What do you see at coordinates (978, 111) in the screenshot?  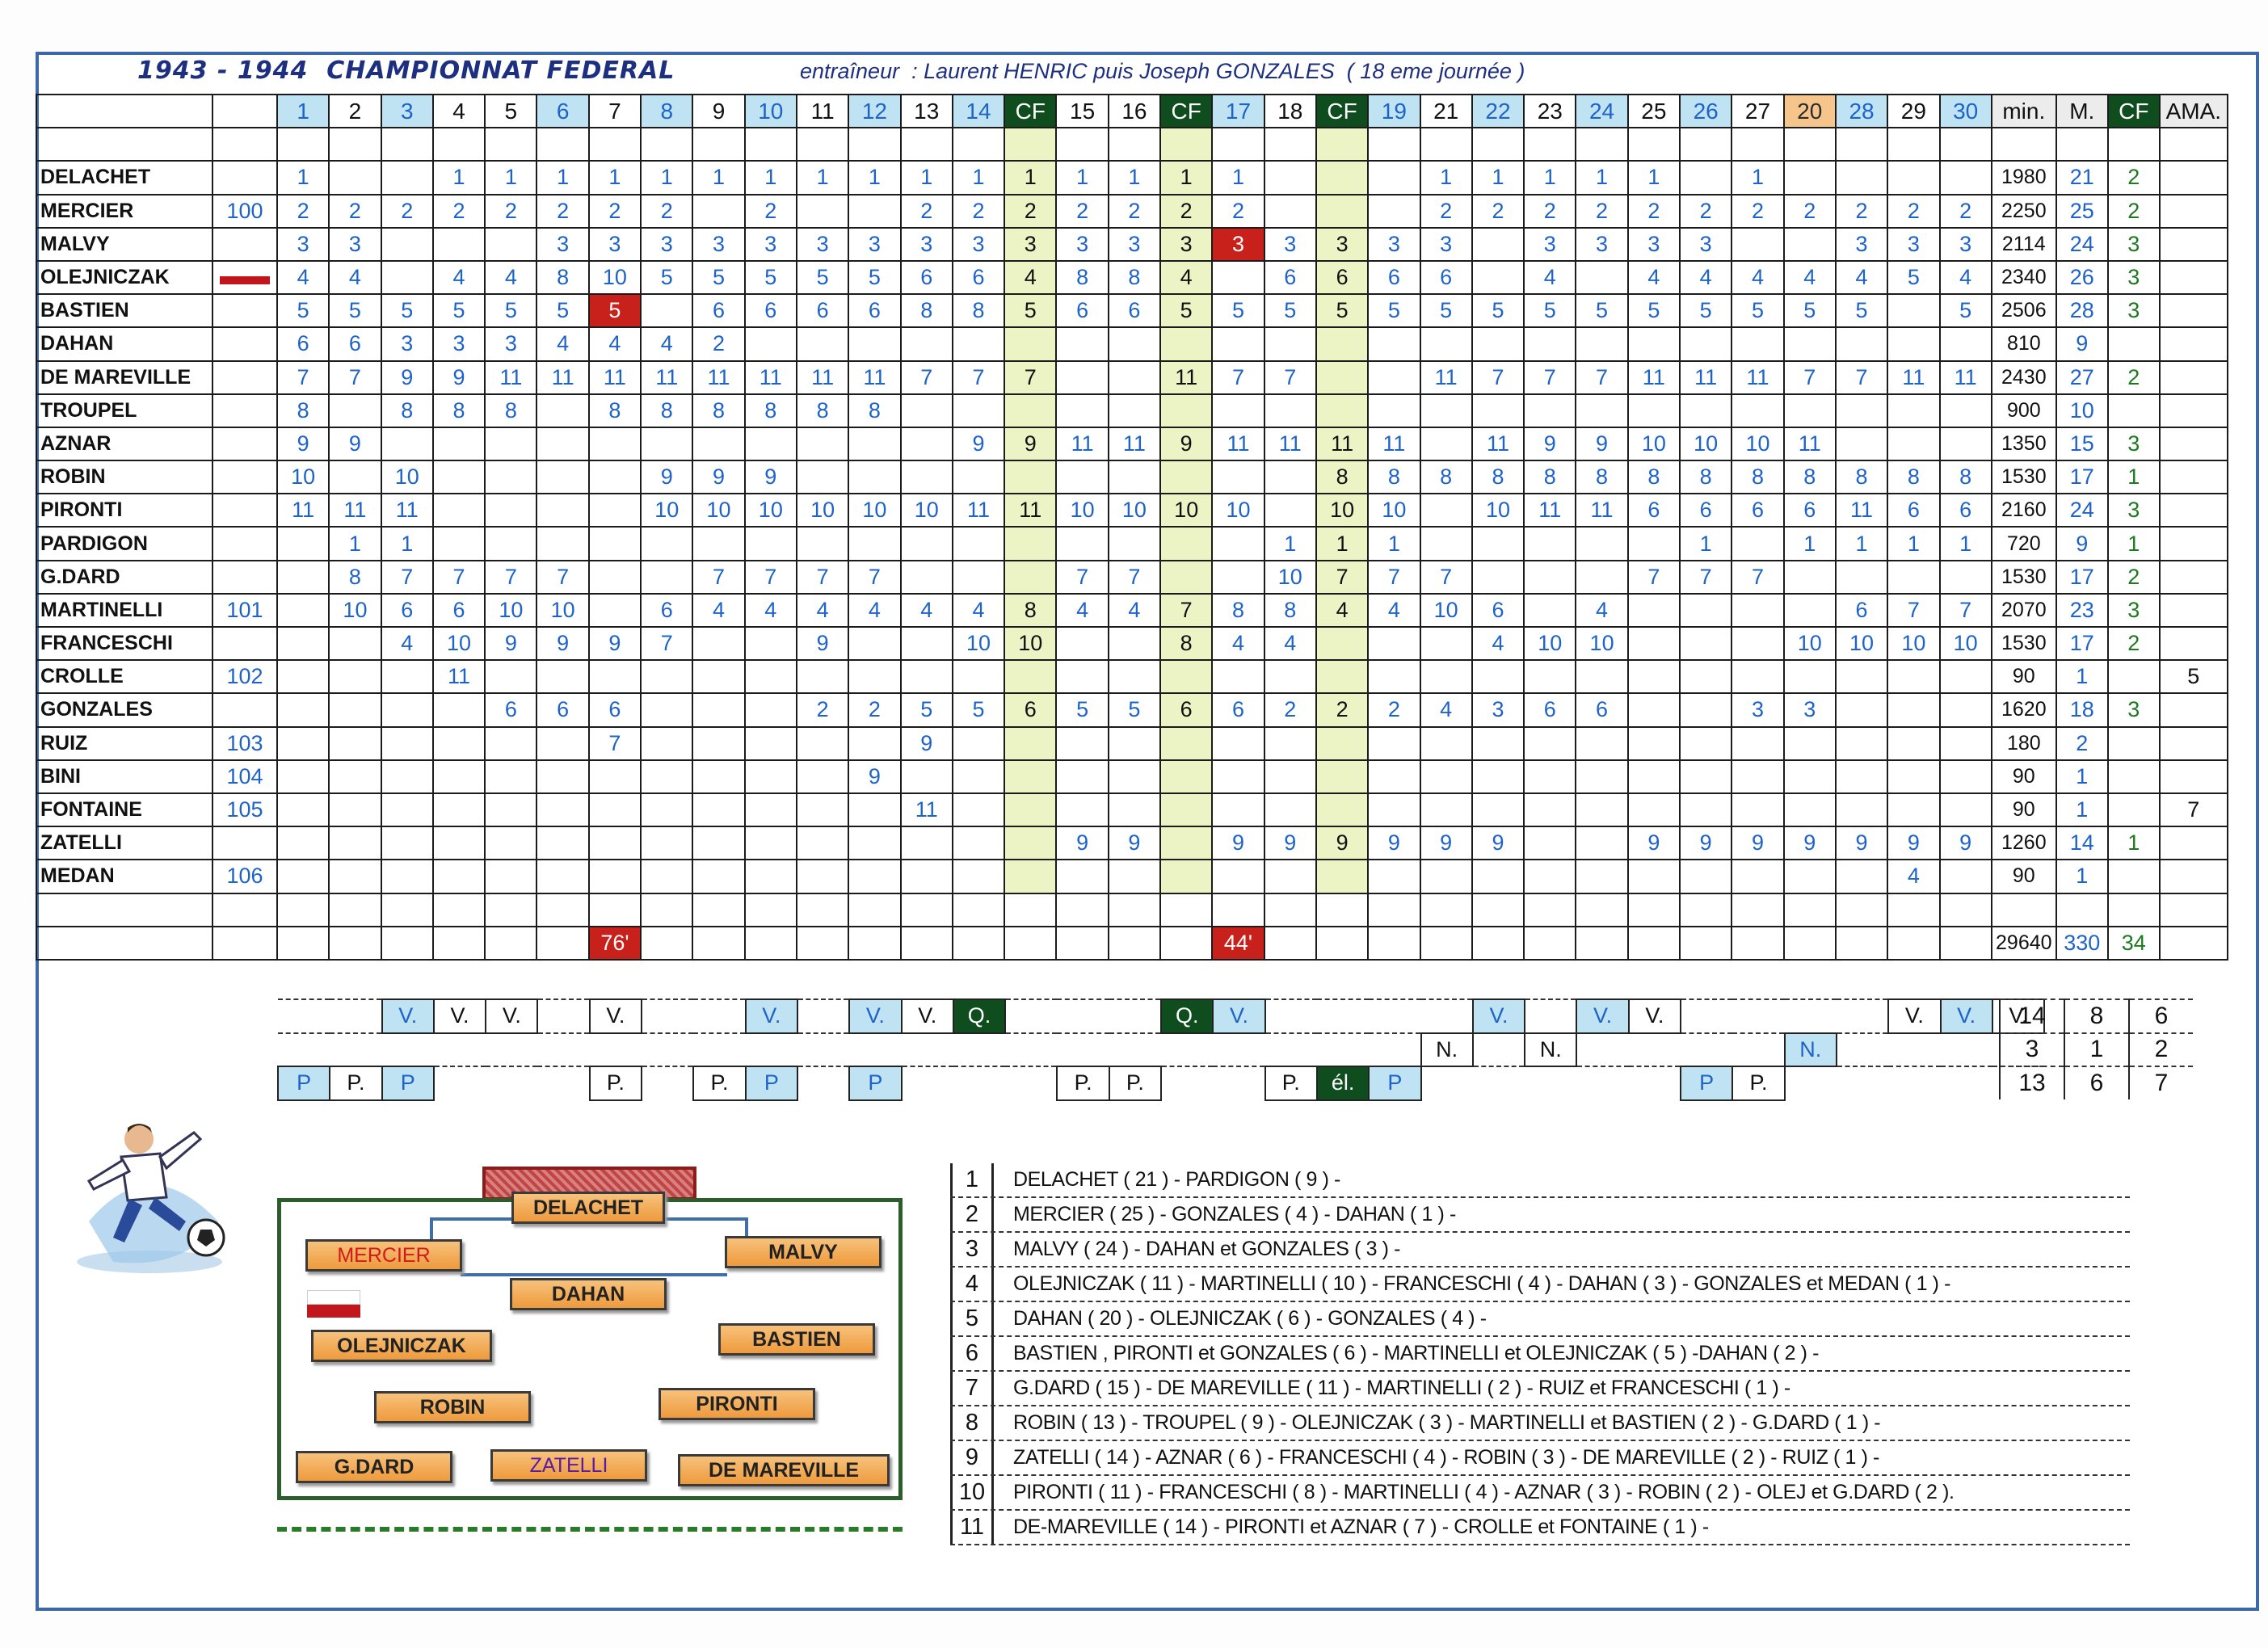 I see `matchday-header: 14` at bounding box center [978, 111].